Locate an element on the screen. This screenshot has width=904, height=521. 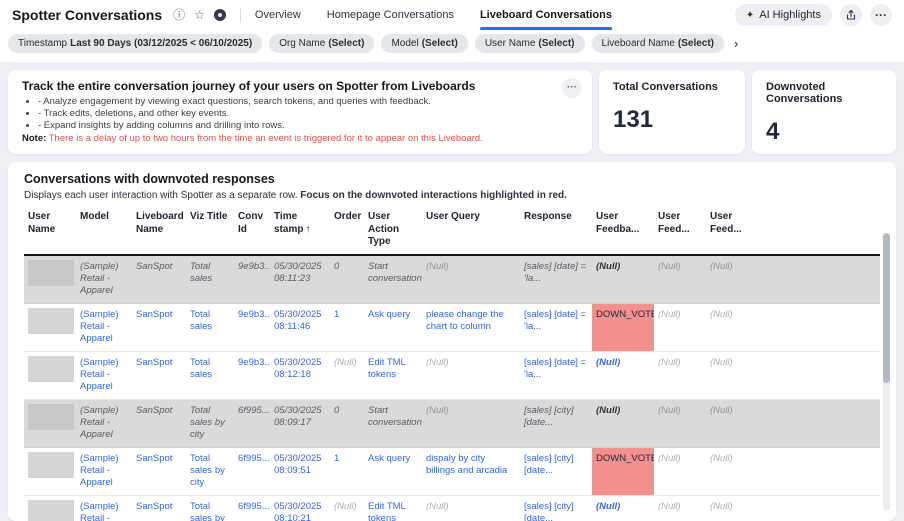
info-more-button: ··· is located at coordinates (572, 88).